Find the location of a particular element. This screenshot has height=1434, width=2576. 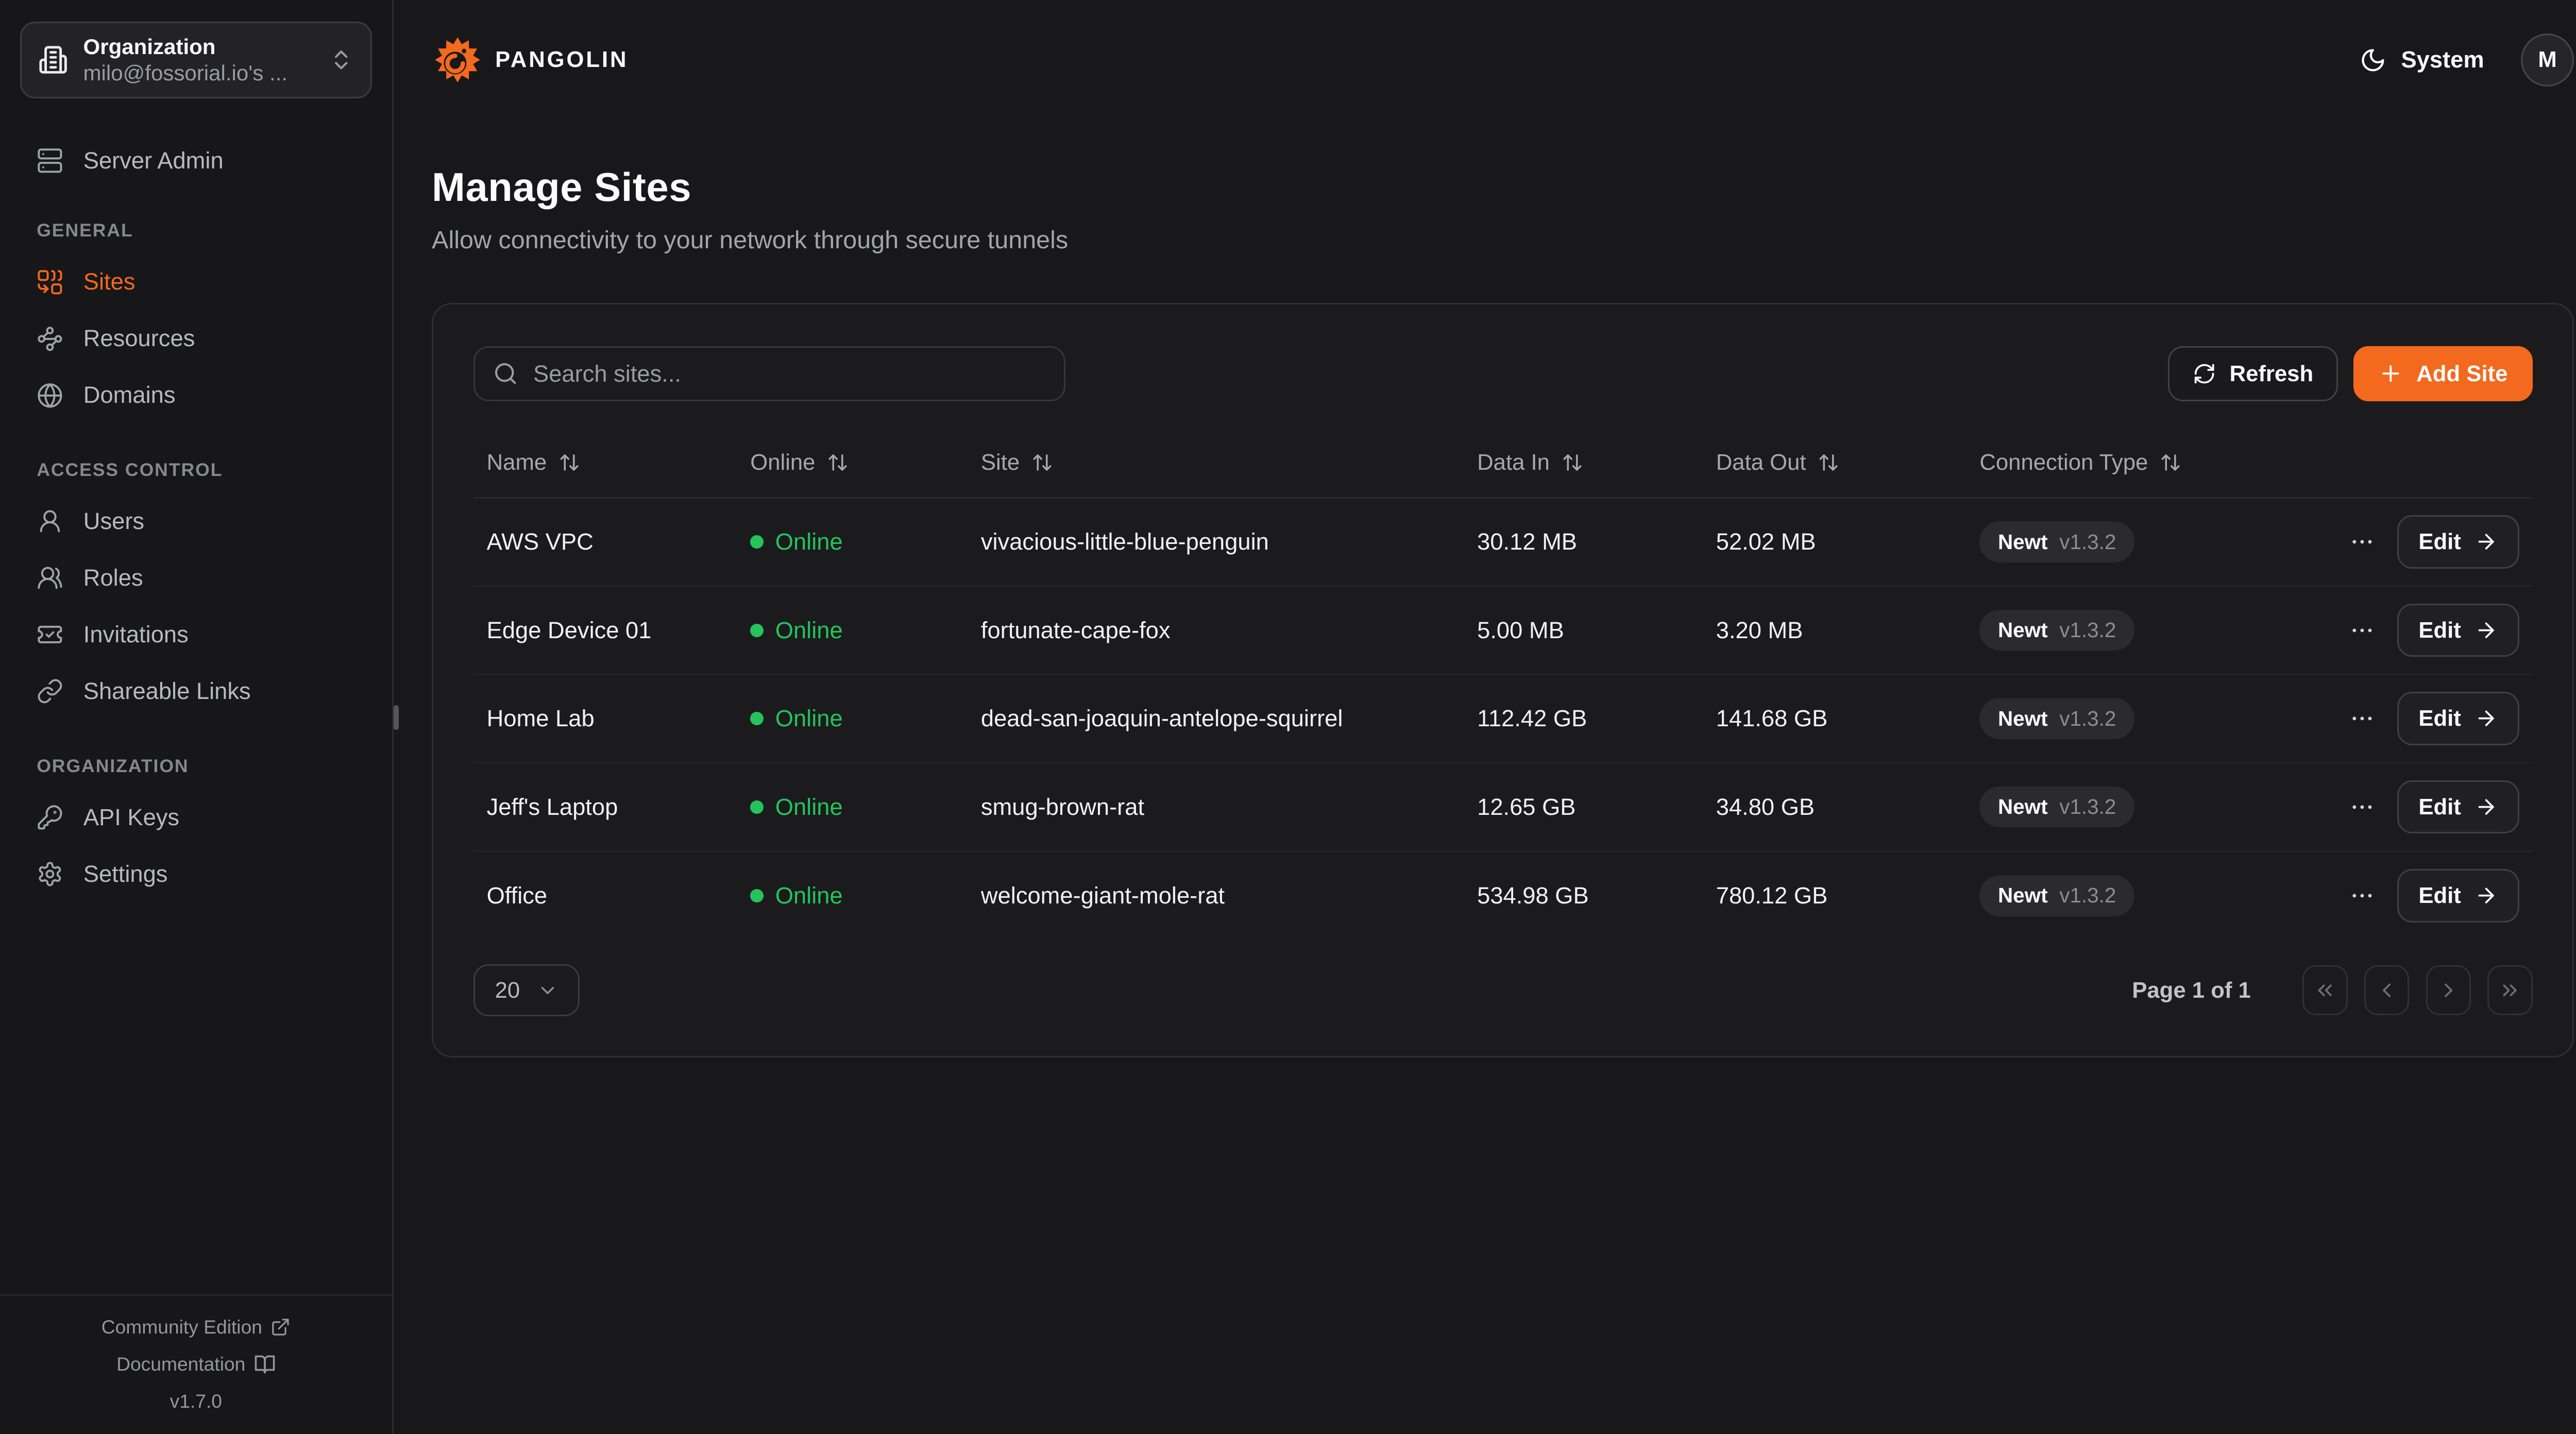

app-version: v1.7.0 is located at coordinates (196, 1401).